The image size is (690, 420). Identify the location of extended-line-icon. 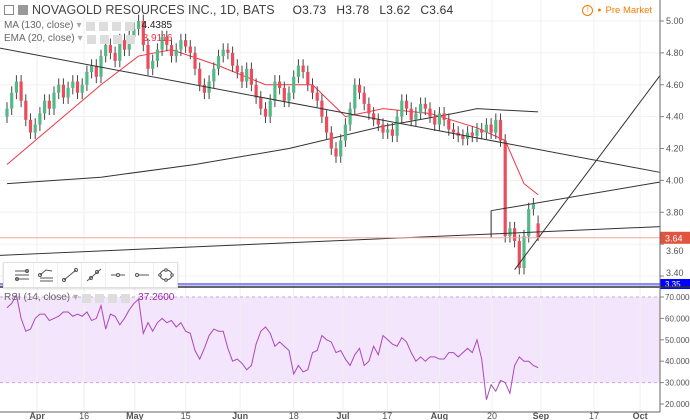
(94, 275).